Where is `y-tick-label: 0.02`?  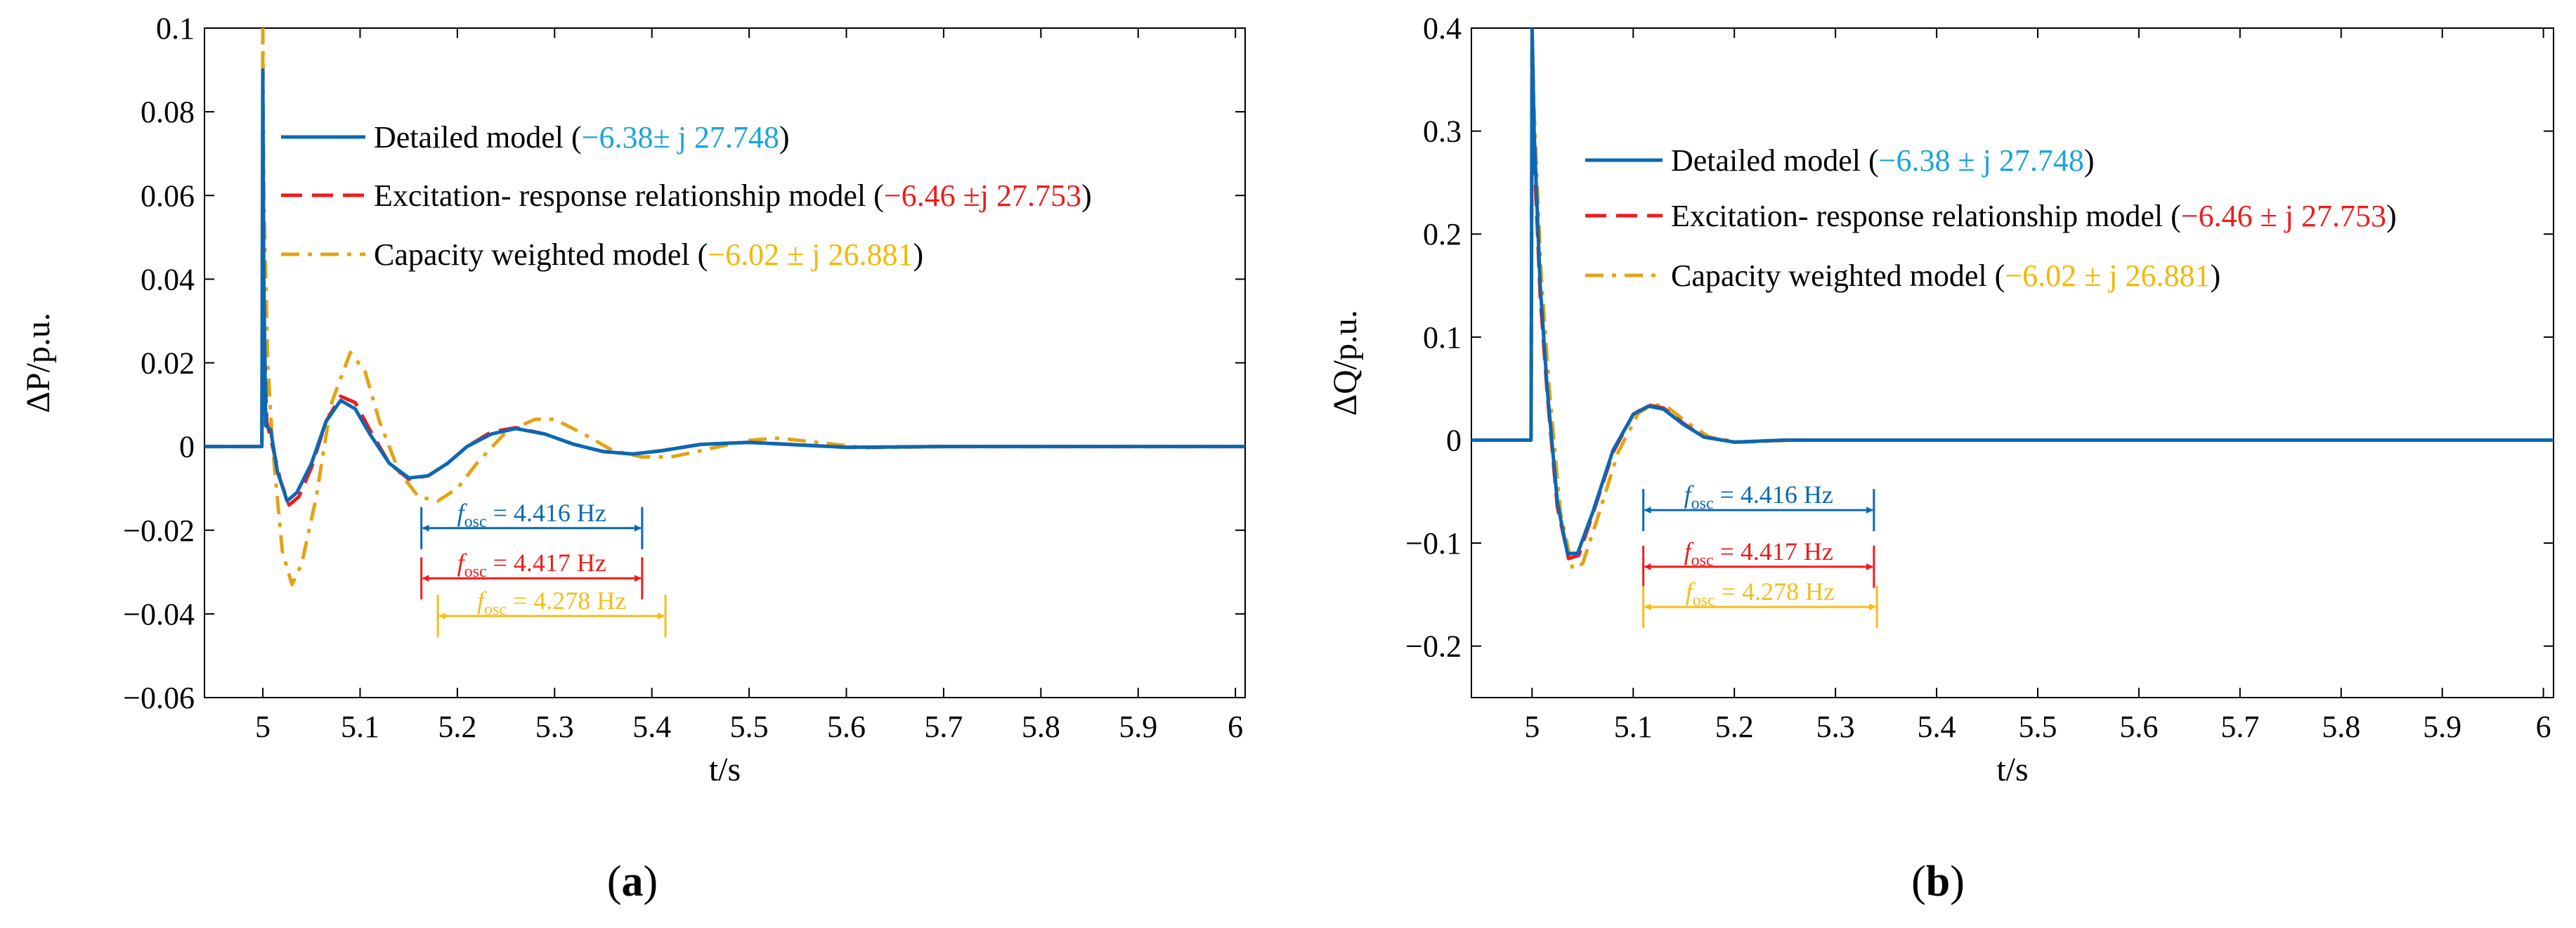
y-tick-label: 0.02 is located at coordinates (168, 363).